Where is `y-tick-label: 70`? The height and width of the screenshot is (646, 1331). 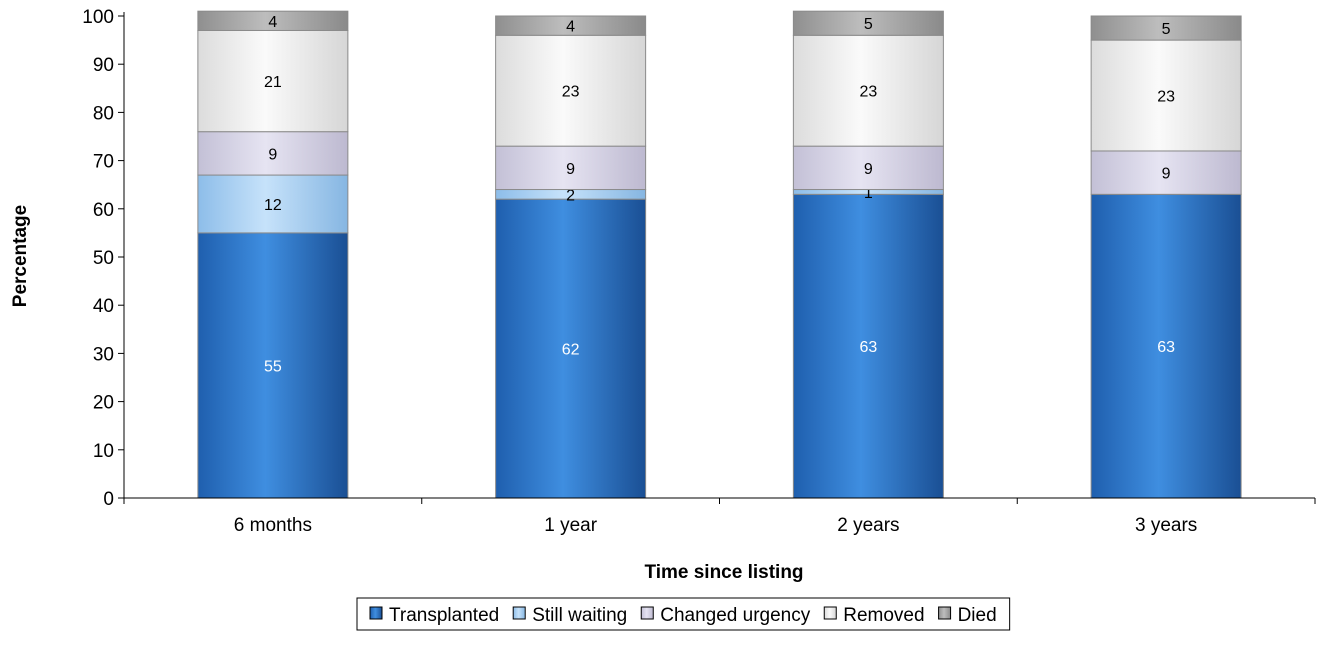 y-tick-label: 70 is located at coordinates (103, 162).